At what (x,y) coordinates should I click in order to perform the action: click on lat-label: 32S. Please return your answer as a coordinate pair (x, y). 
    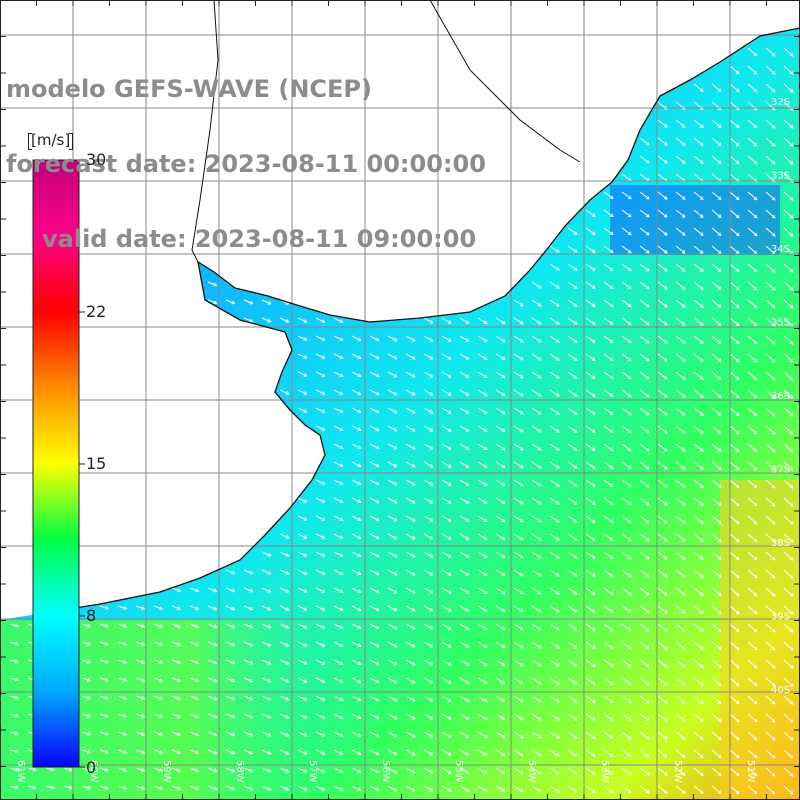
    Looking at the image, I should click on (780, 102).